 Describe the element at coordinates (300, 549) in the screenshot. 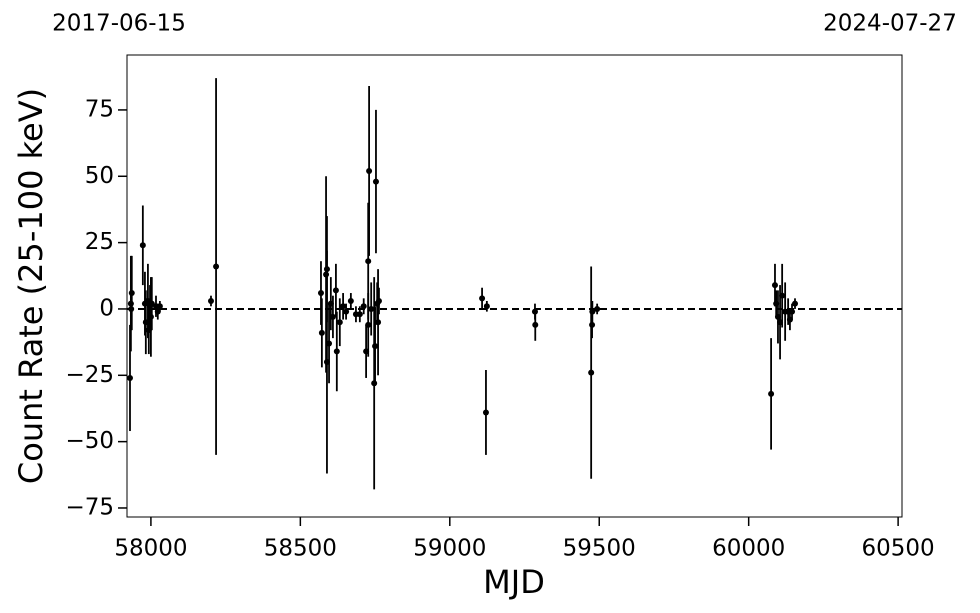

I see `x-tick-label: 58500` at that location.